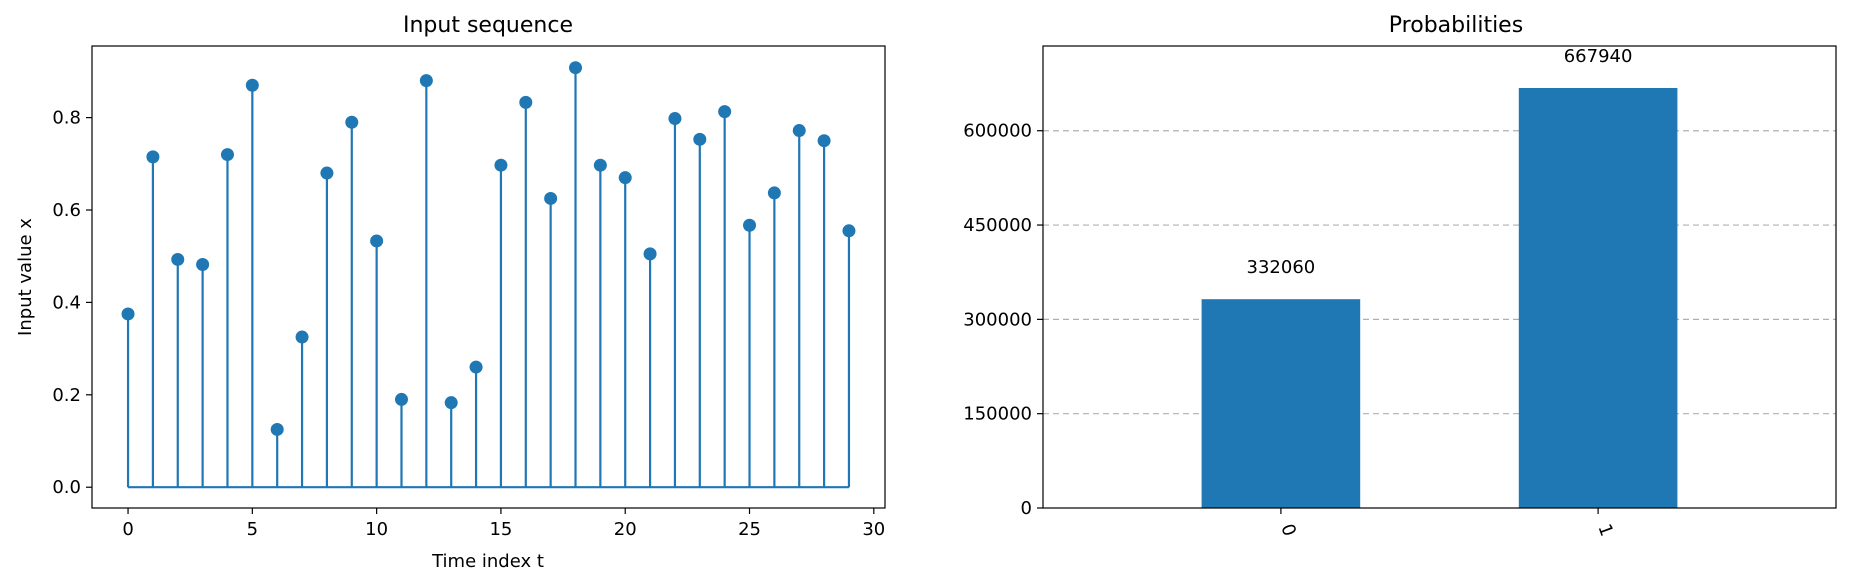  I want to click on stem-x-tick-label: 5, so click(252, 529).